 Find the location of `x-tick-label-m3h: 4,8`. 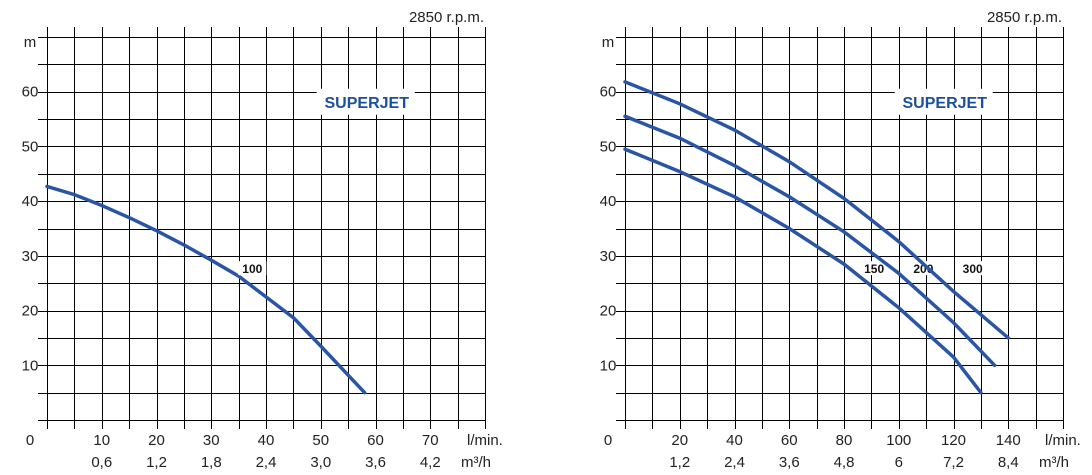

x-tick-label-m3h: 4,8 is located at coordinates (844, 462).